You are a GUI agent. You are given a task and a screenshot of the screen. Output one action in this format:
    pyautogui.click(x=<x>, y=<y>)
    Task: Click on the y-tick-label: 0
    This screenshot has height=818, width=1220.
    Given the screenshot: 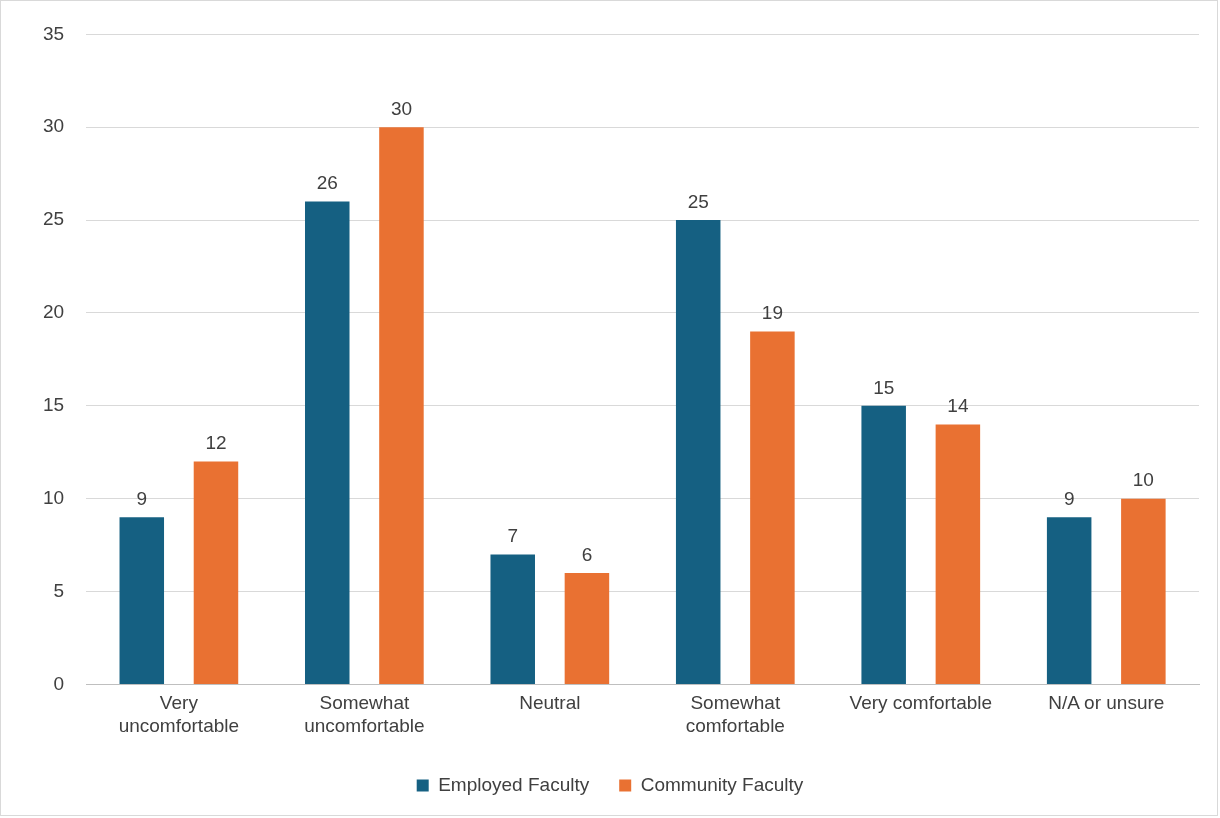 What is the action you would take?
    pyautogui.click(x=59, y=683)
    